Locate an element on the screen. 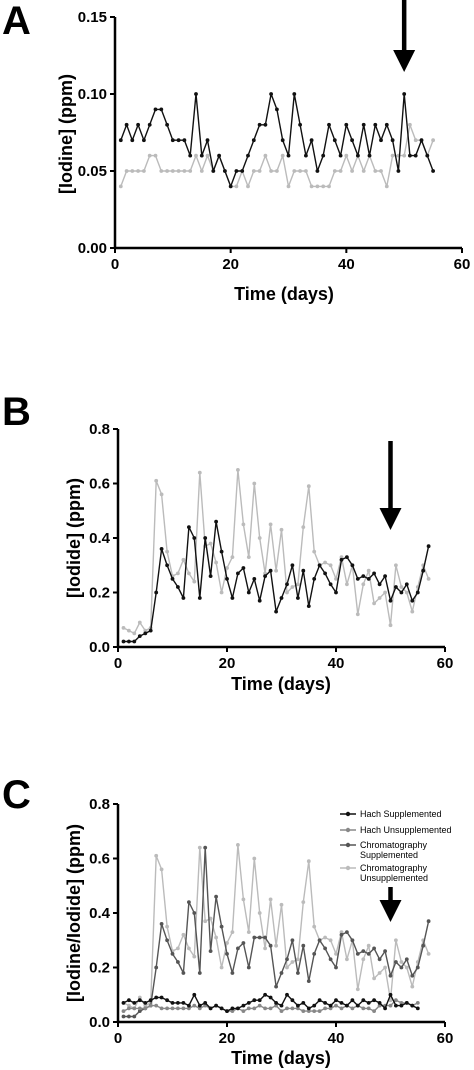 Image resolution: width=474 pixels, height=1070 pixels. panel-c-x-tick-label: 20 is located at coordinates (227, 1038).